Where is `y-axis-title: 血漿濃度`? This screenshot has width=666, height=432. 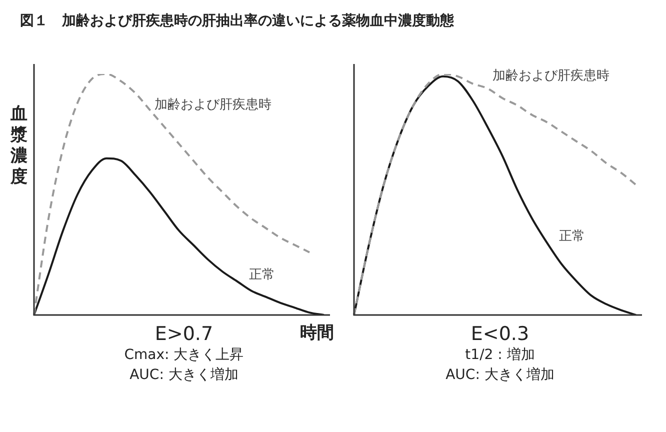
y-axis-title: 血漿濃度 is located at coordinates (18, 146).